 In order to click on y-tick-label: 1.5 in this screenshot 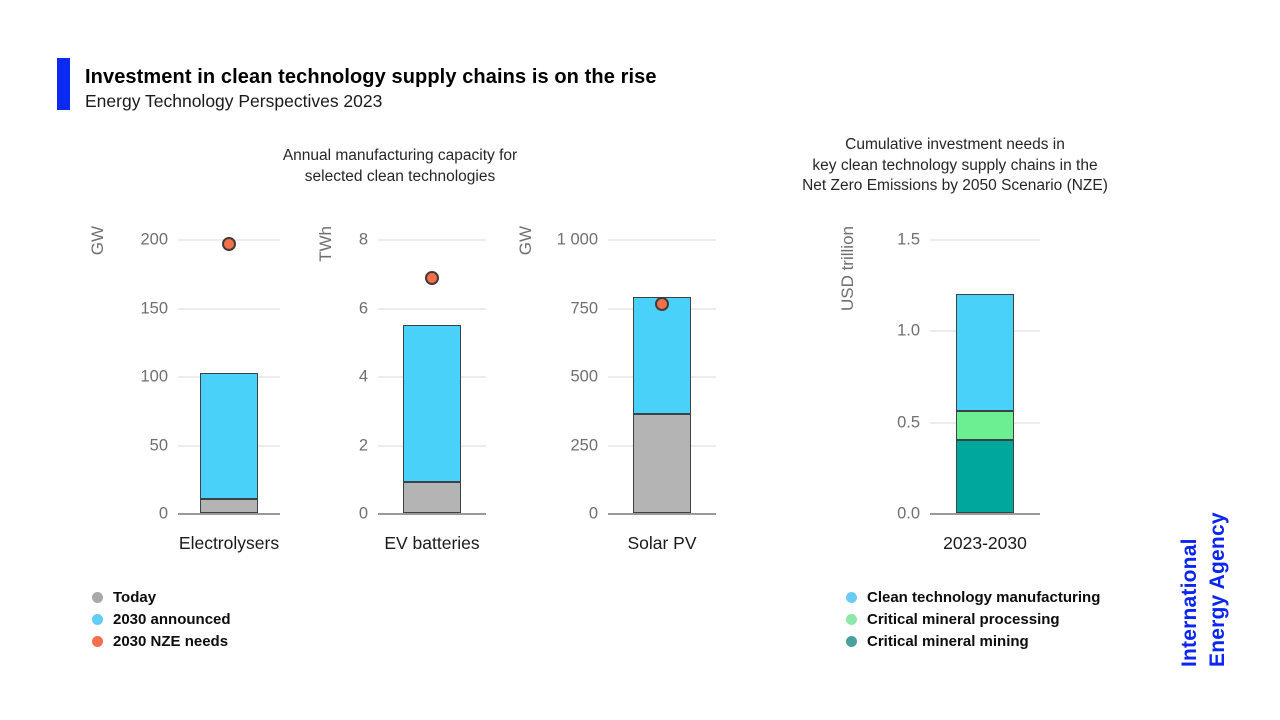, I will do `click(908, 239)`.